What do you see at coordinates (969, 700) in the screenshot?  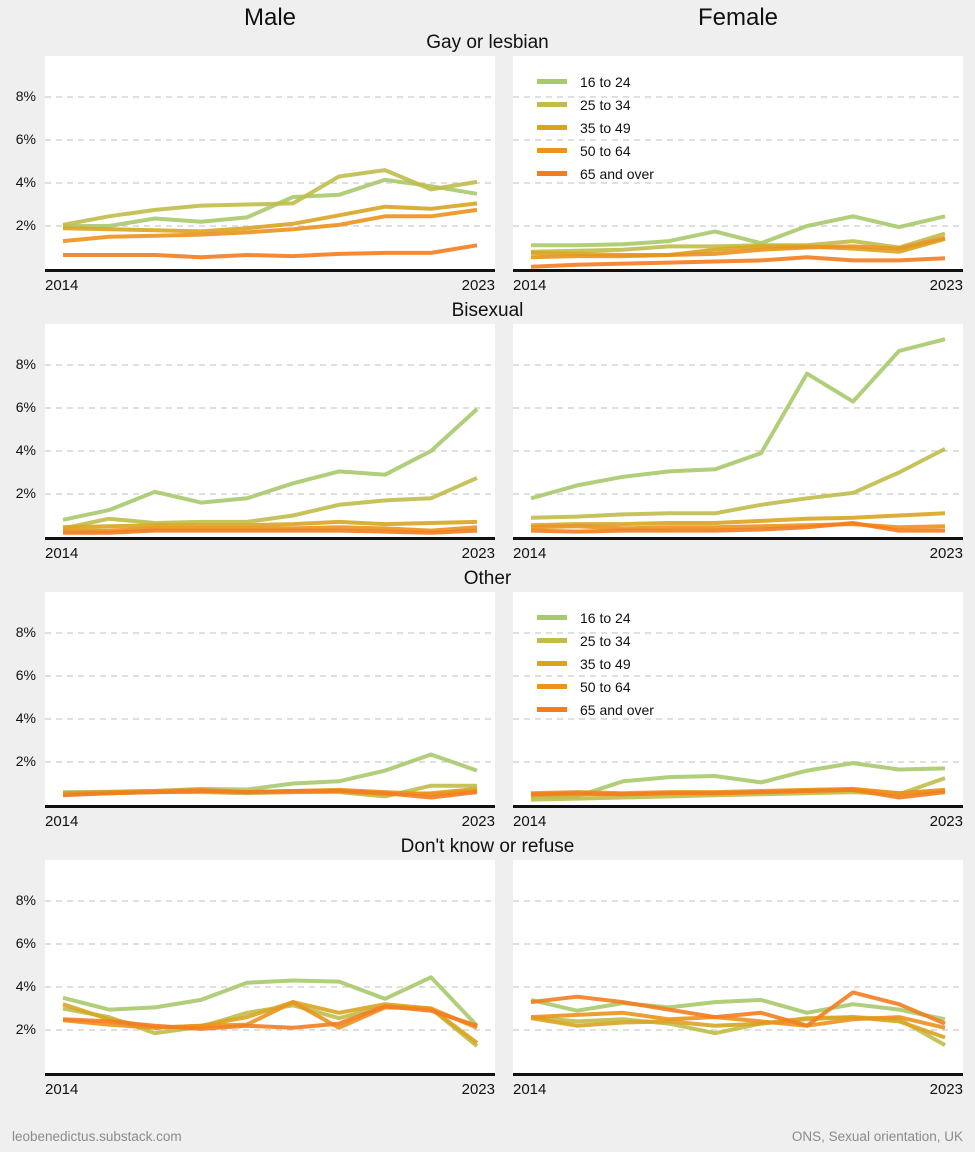 I see `right-margin` at bounding box center [969, 700].